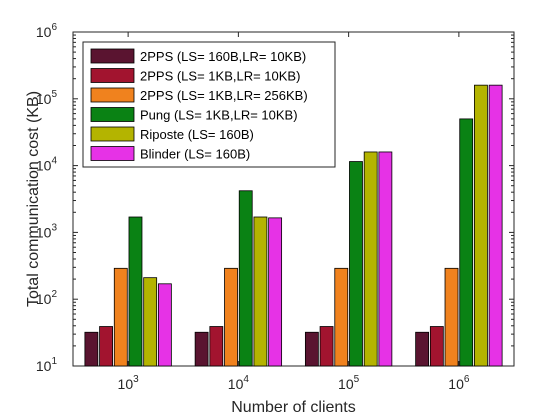 The height and width of the screenshot is (420, 560). What do you see at coordinates (224, 95) in the screenshot?
I see `legend-label: 2PPS (LS= 1KB,LR= 256KB)` at bounding box center [224, 95].